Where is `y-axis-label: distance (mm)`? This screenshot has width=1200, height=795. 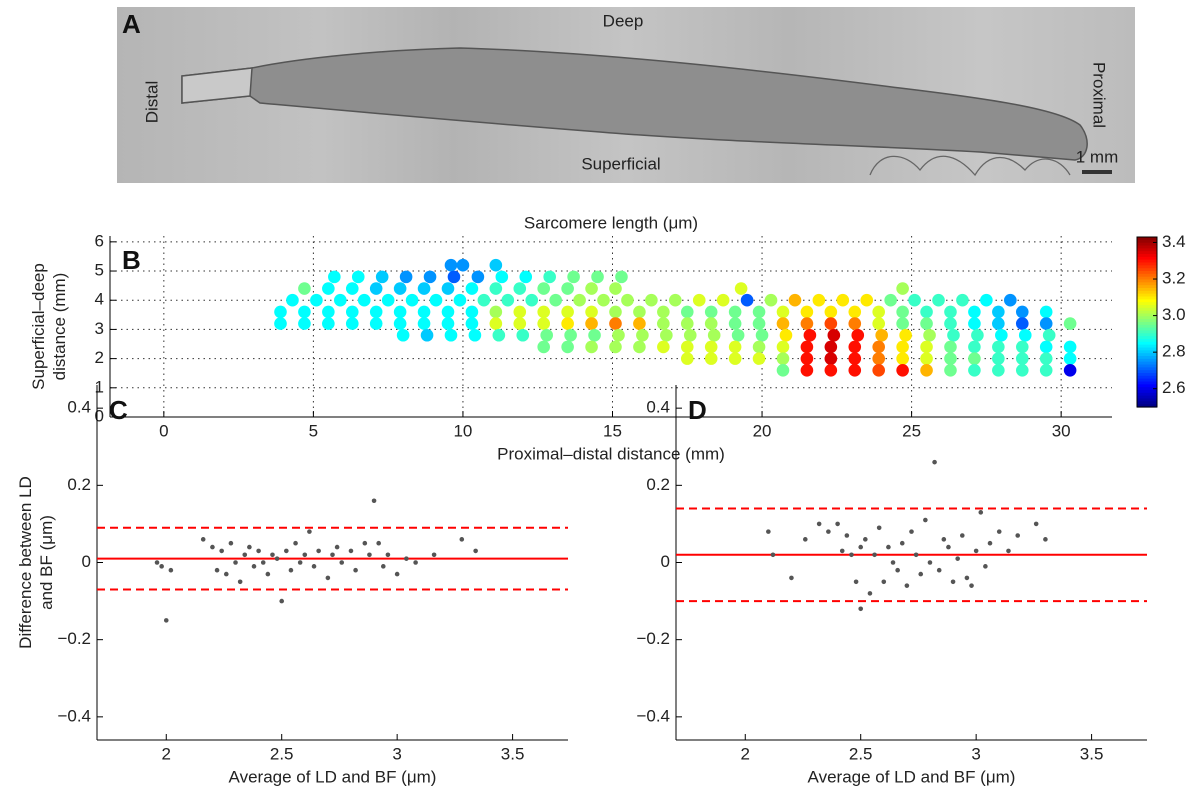 y-axis-label: distance (mm) is located at coordinates (59, 327).